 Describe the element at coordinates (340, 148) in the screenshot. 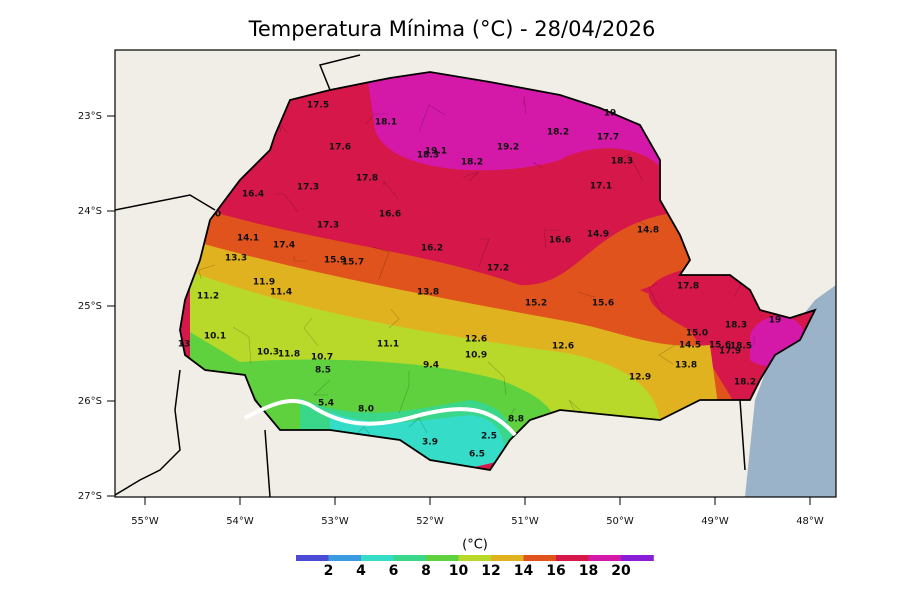

I see `station-value: 17.6` at that location.